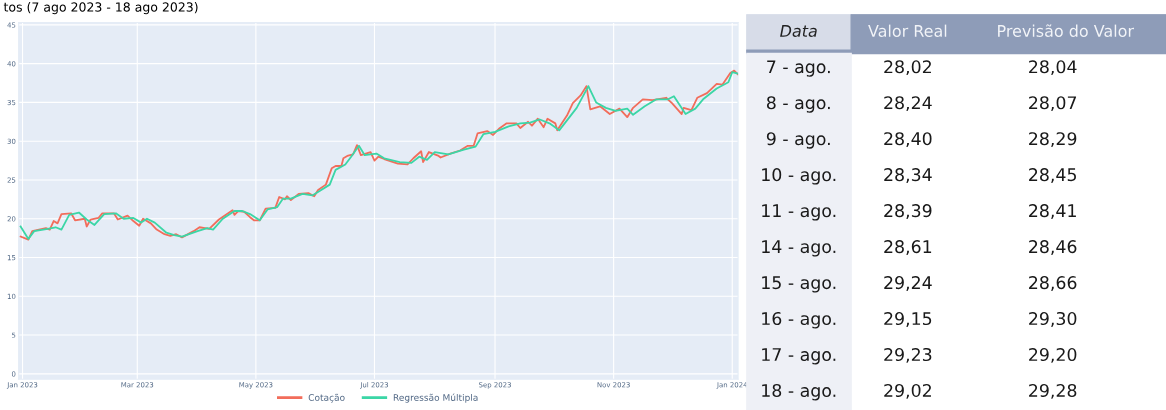 The height and width of the screenshot is (410, 1166). What do you see at coordinates (908, 176) in the screenshot?
I see `data-label: 28,34` at bounding box center [908, 176].